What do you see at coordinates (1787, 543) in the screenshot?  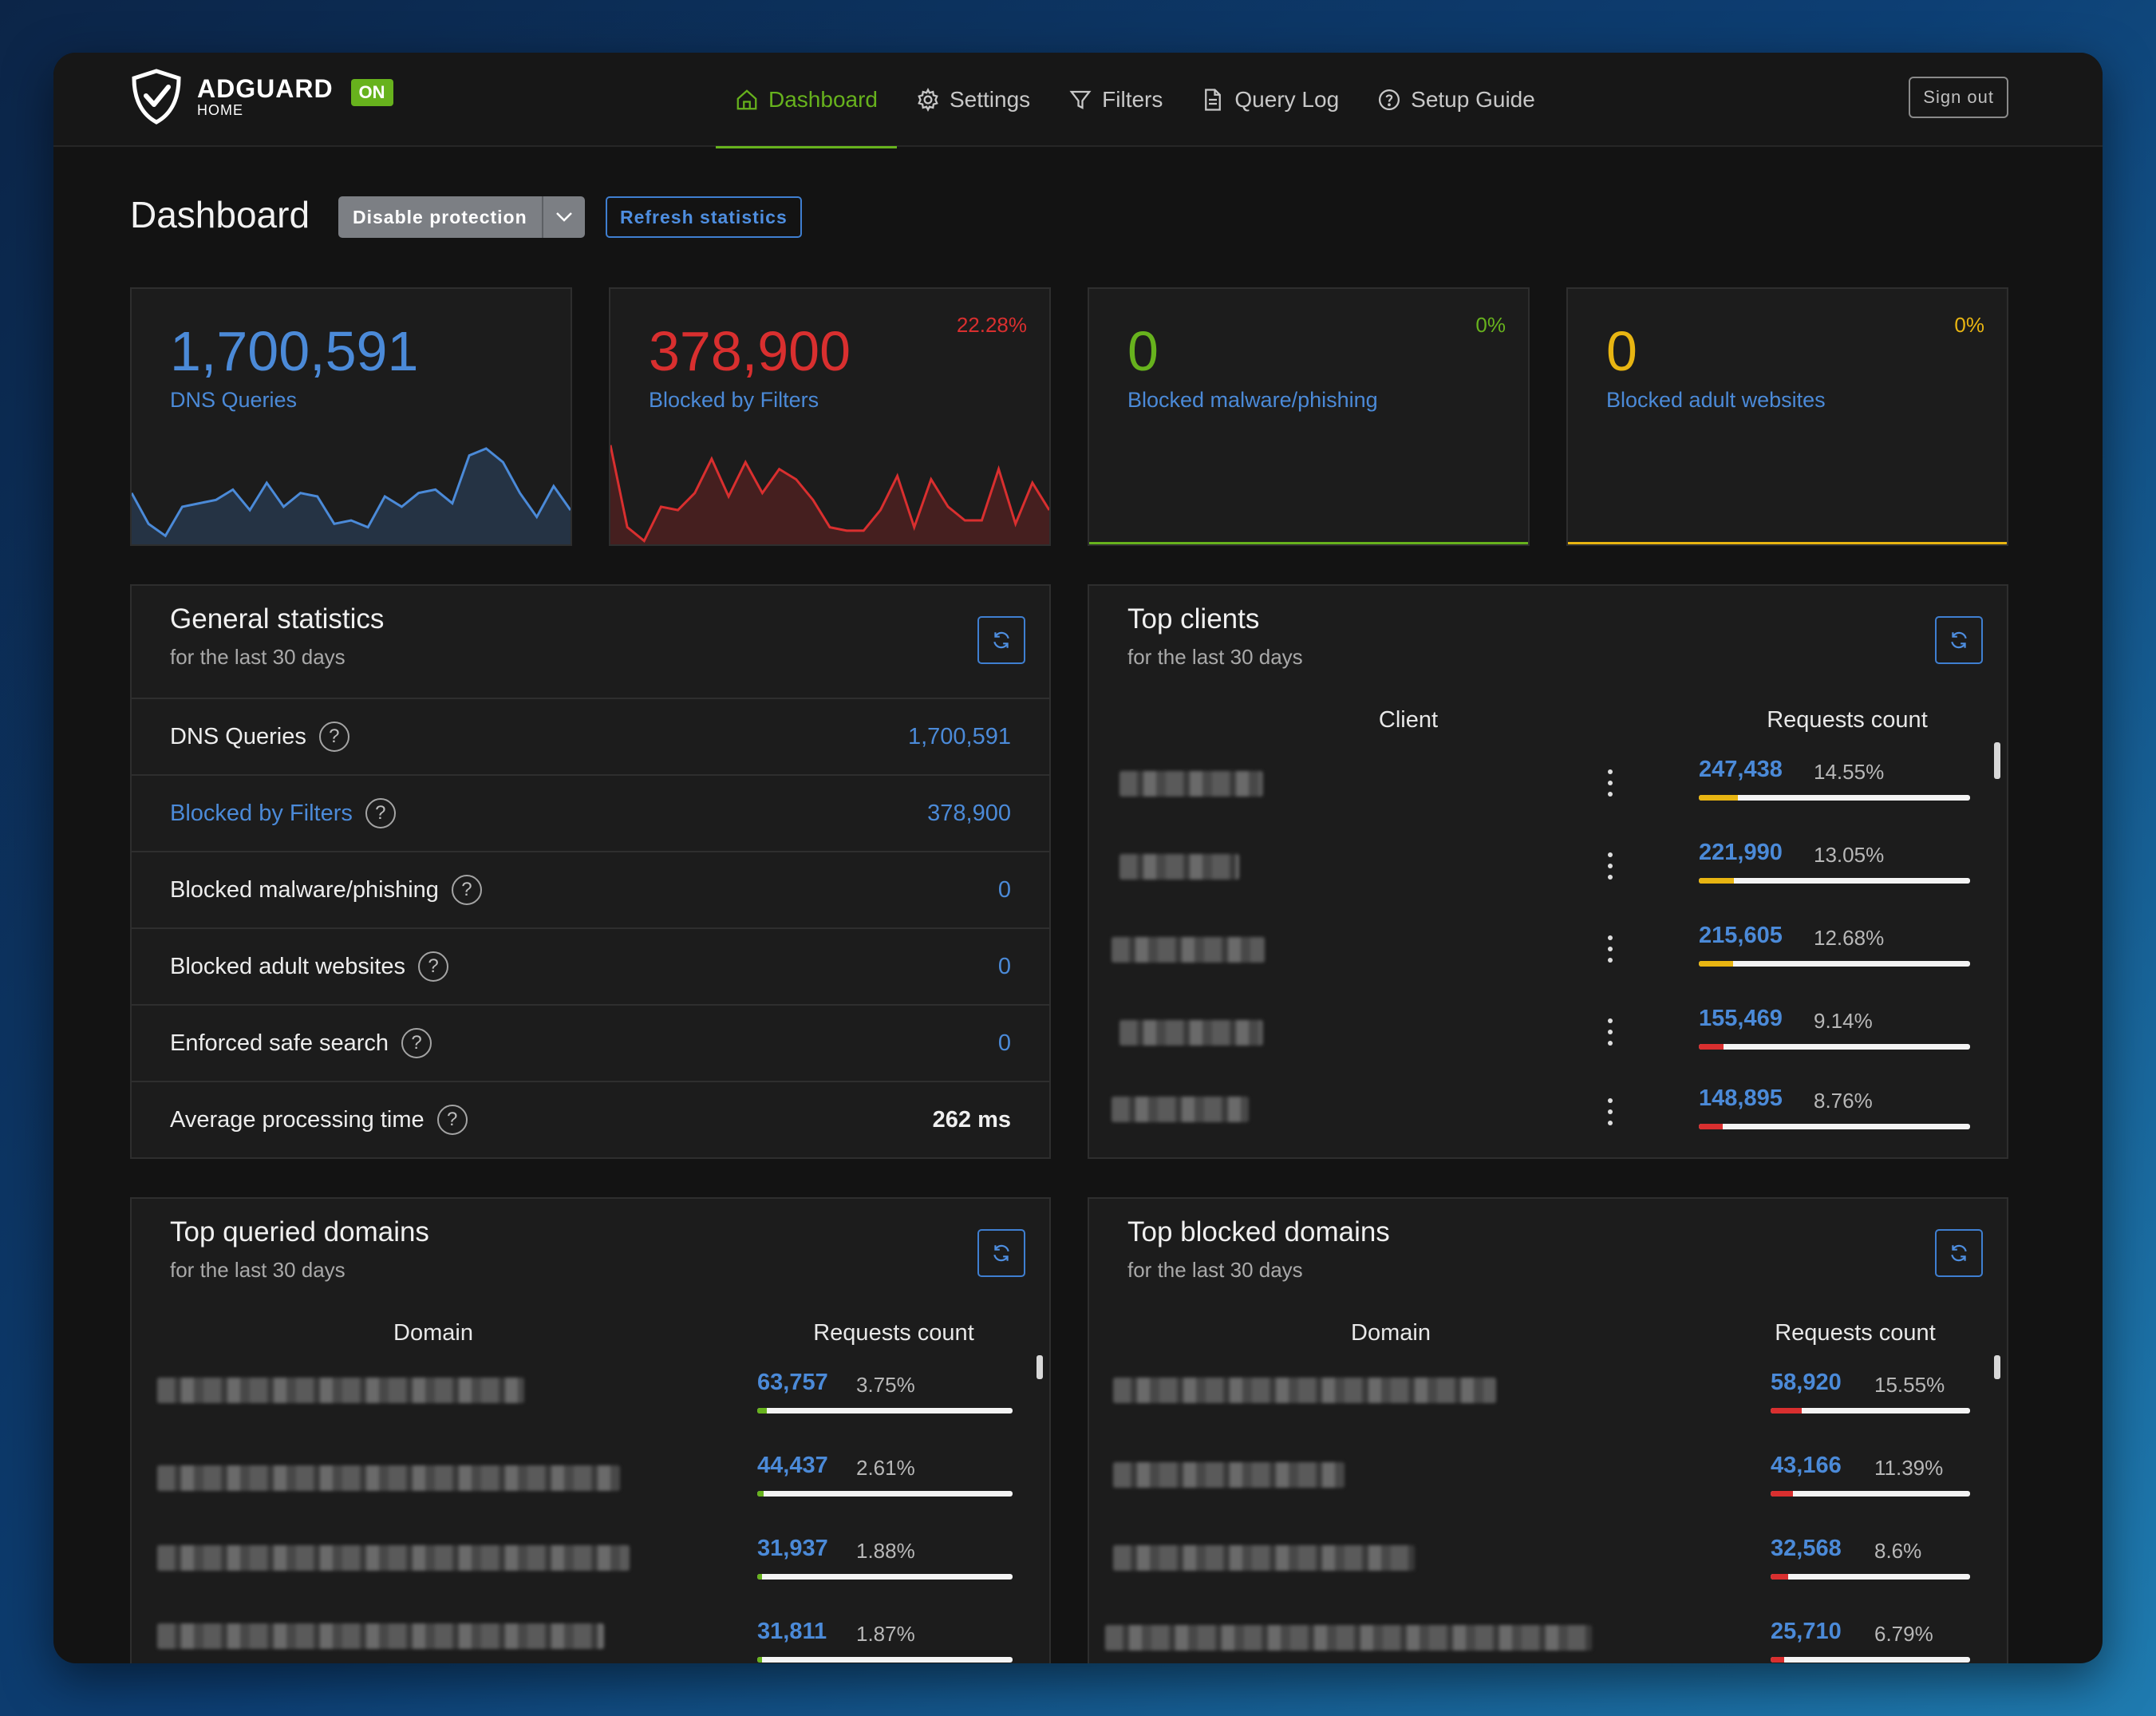 I see `stat-baseline` at bounding box center [1787, 543].